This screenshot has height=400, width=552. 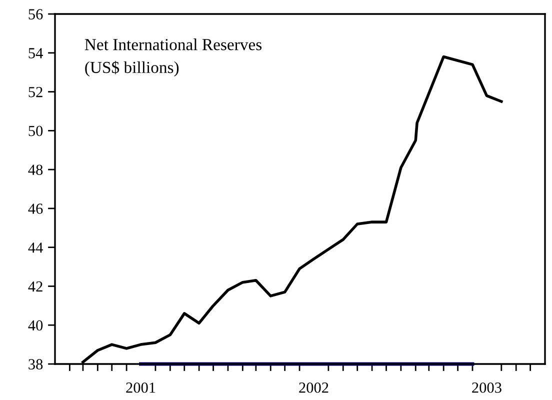 I want to click on y-tick-label: 42, so click(x=35, y=286).